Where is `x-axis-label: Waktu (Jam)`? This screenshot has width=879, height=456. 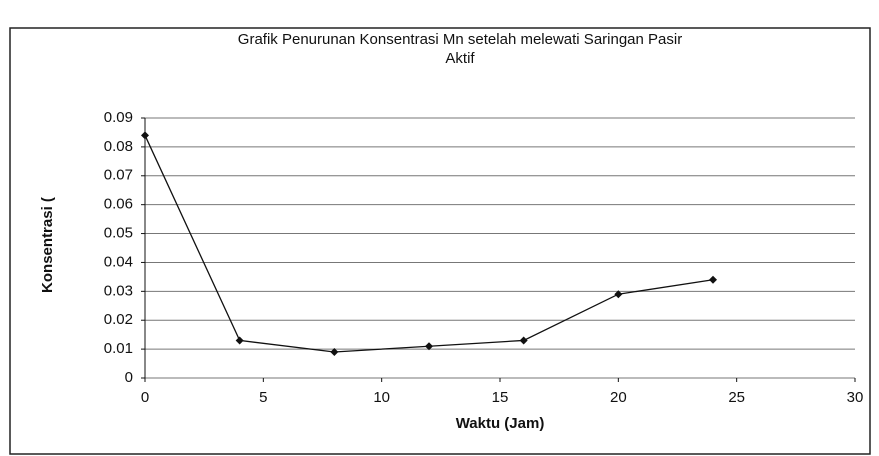
x-axis-label: Waktu (Jam) is located at coordinates (500, 423).